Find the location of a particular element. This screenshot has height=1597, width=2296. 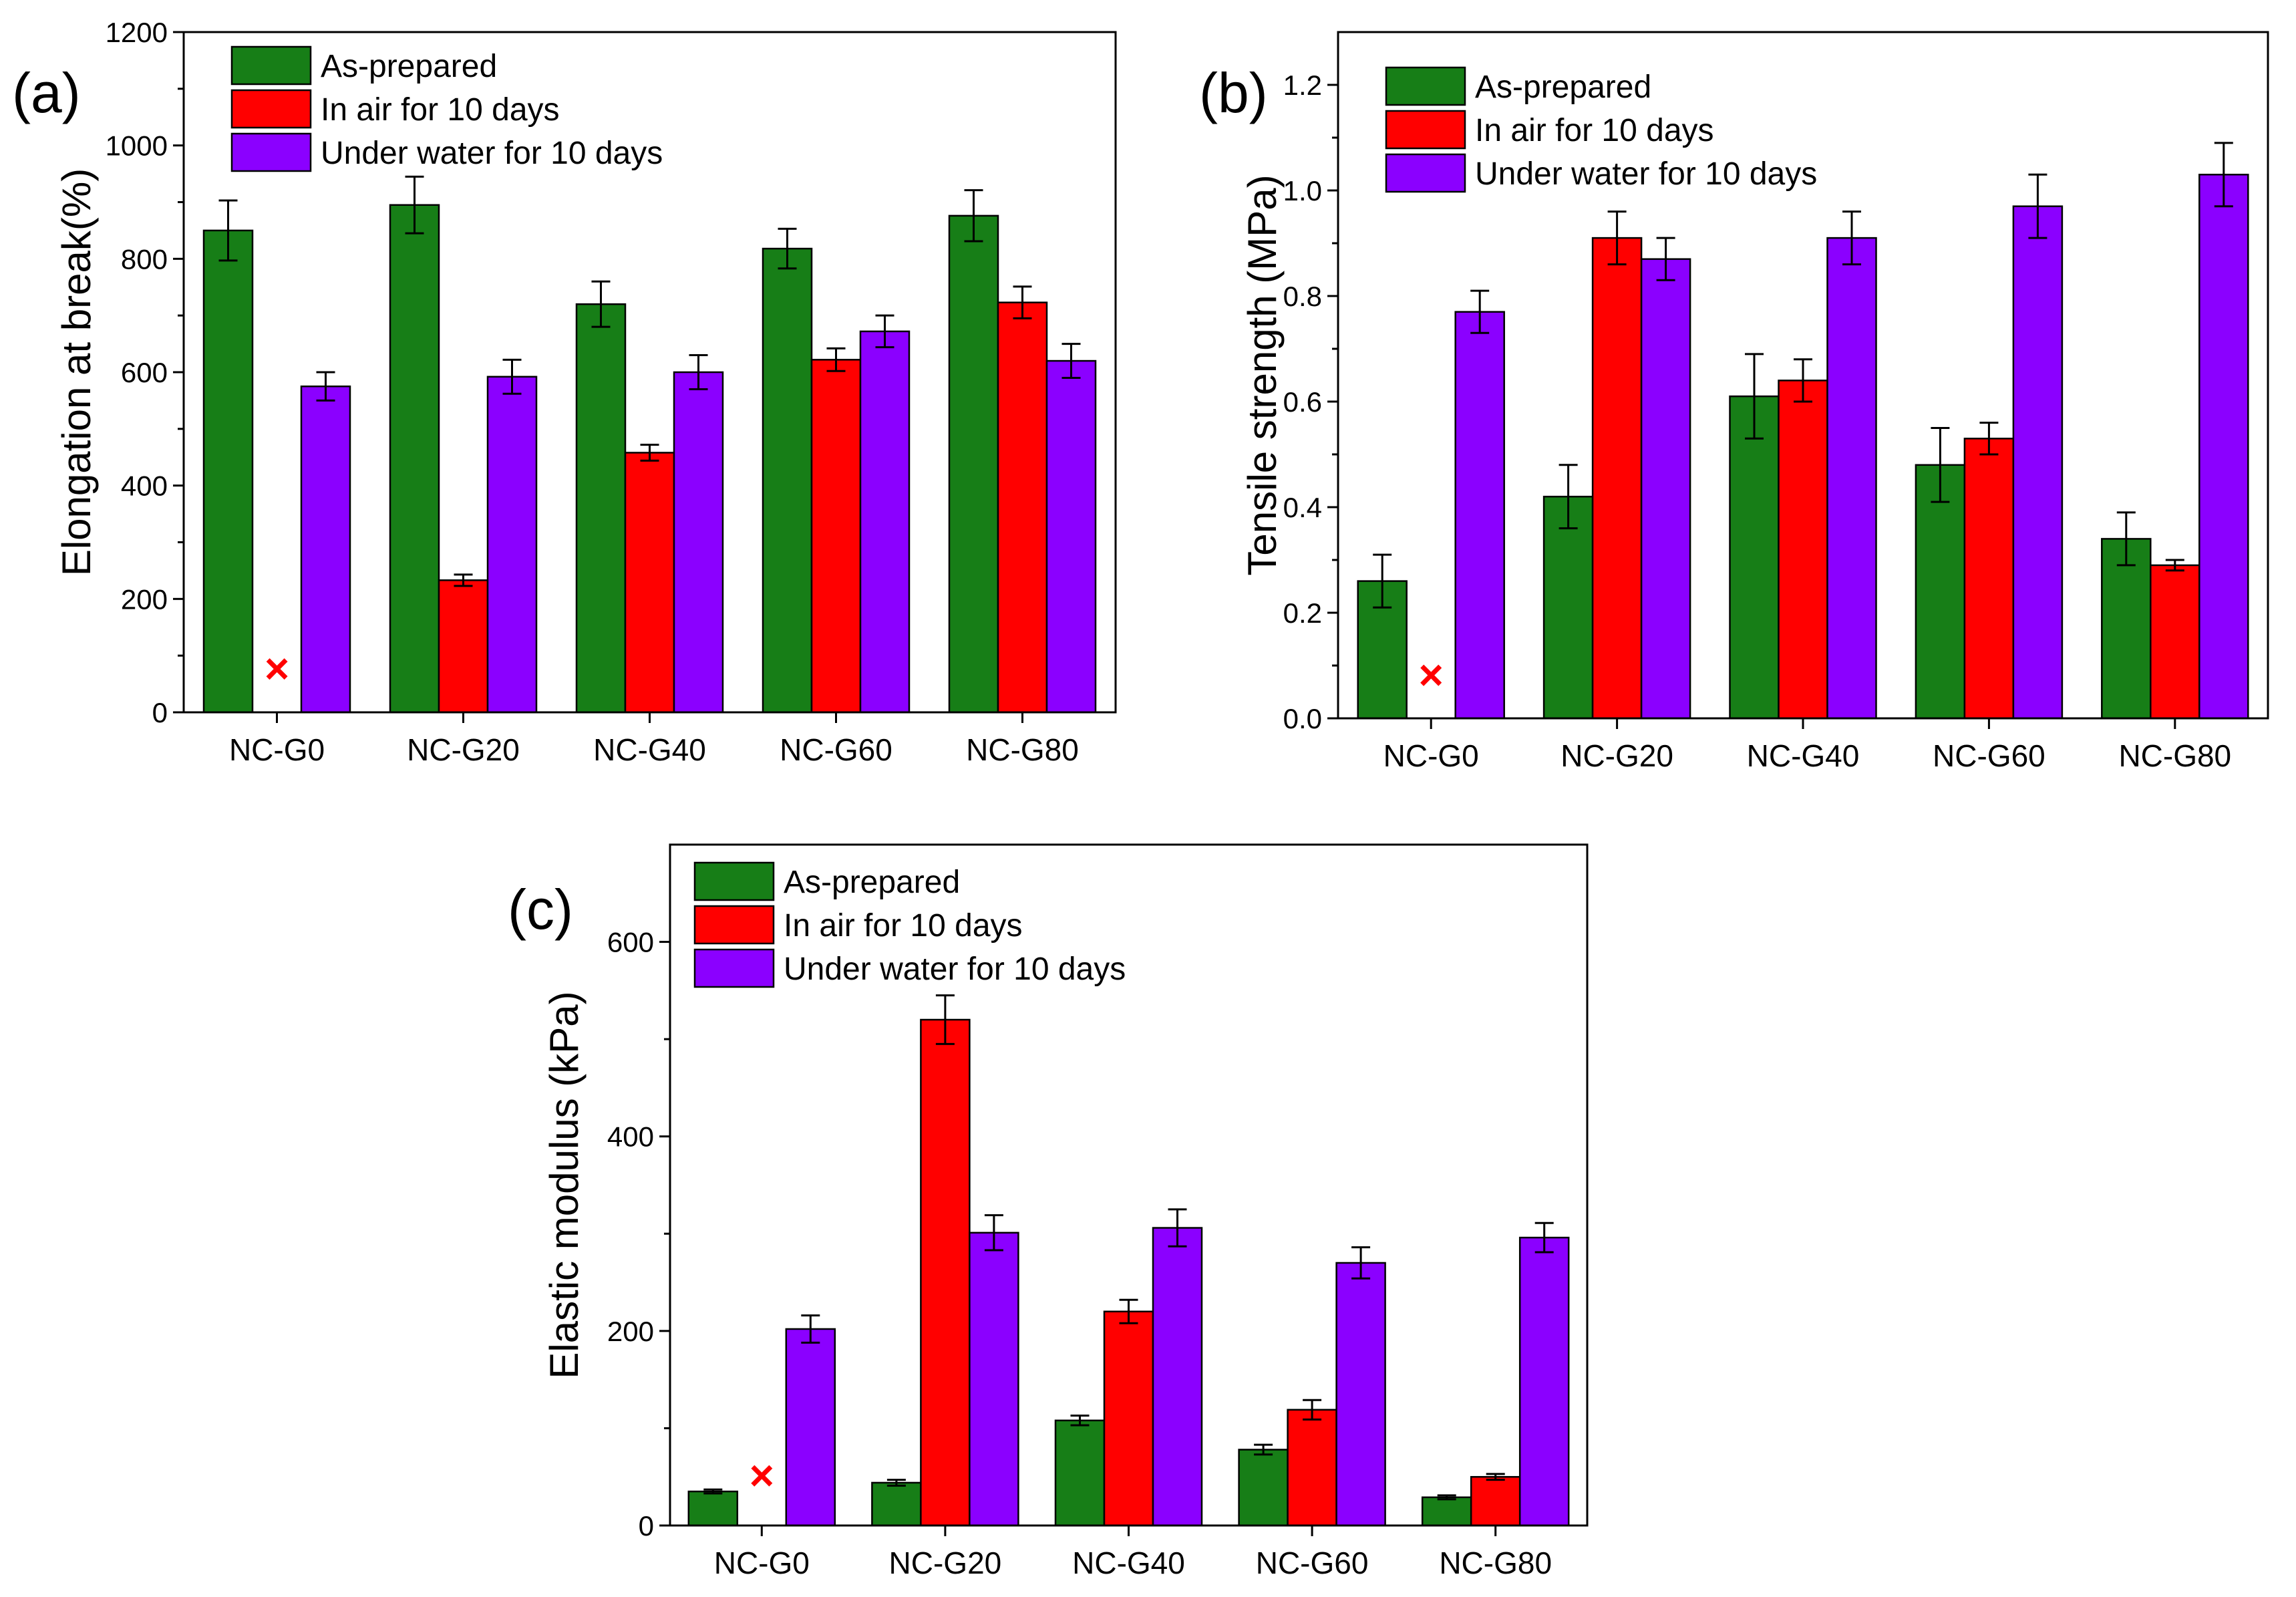

y-tick-label: 0.2 is located at coordinates (1302, 613).